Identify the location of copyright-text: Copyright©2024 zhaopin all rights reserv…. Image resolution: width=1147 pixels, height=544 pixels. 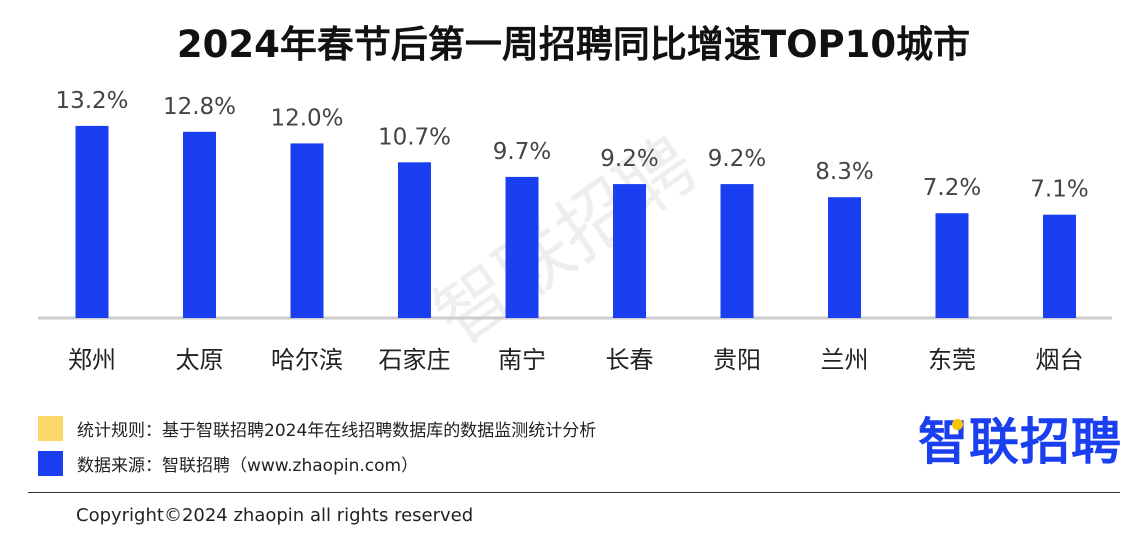
(275, 515).